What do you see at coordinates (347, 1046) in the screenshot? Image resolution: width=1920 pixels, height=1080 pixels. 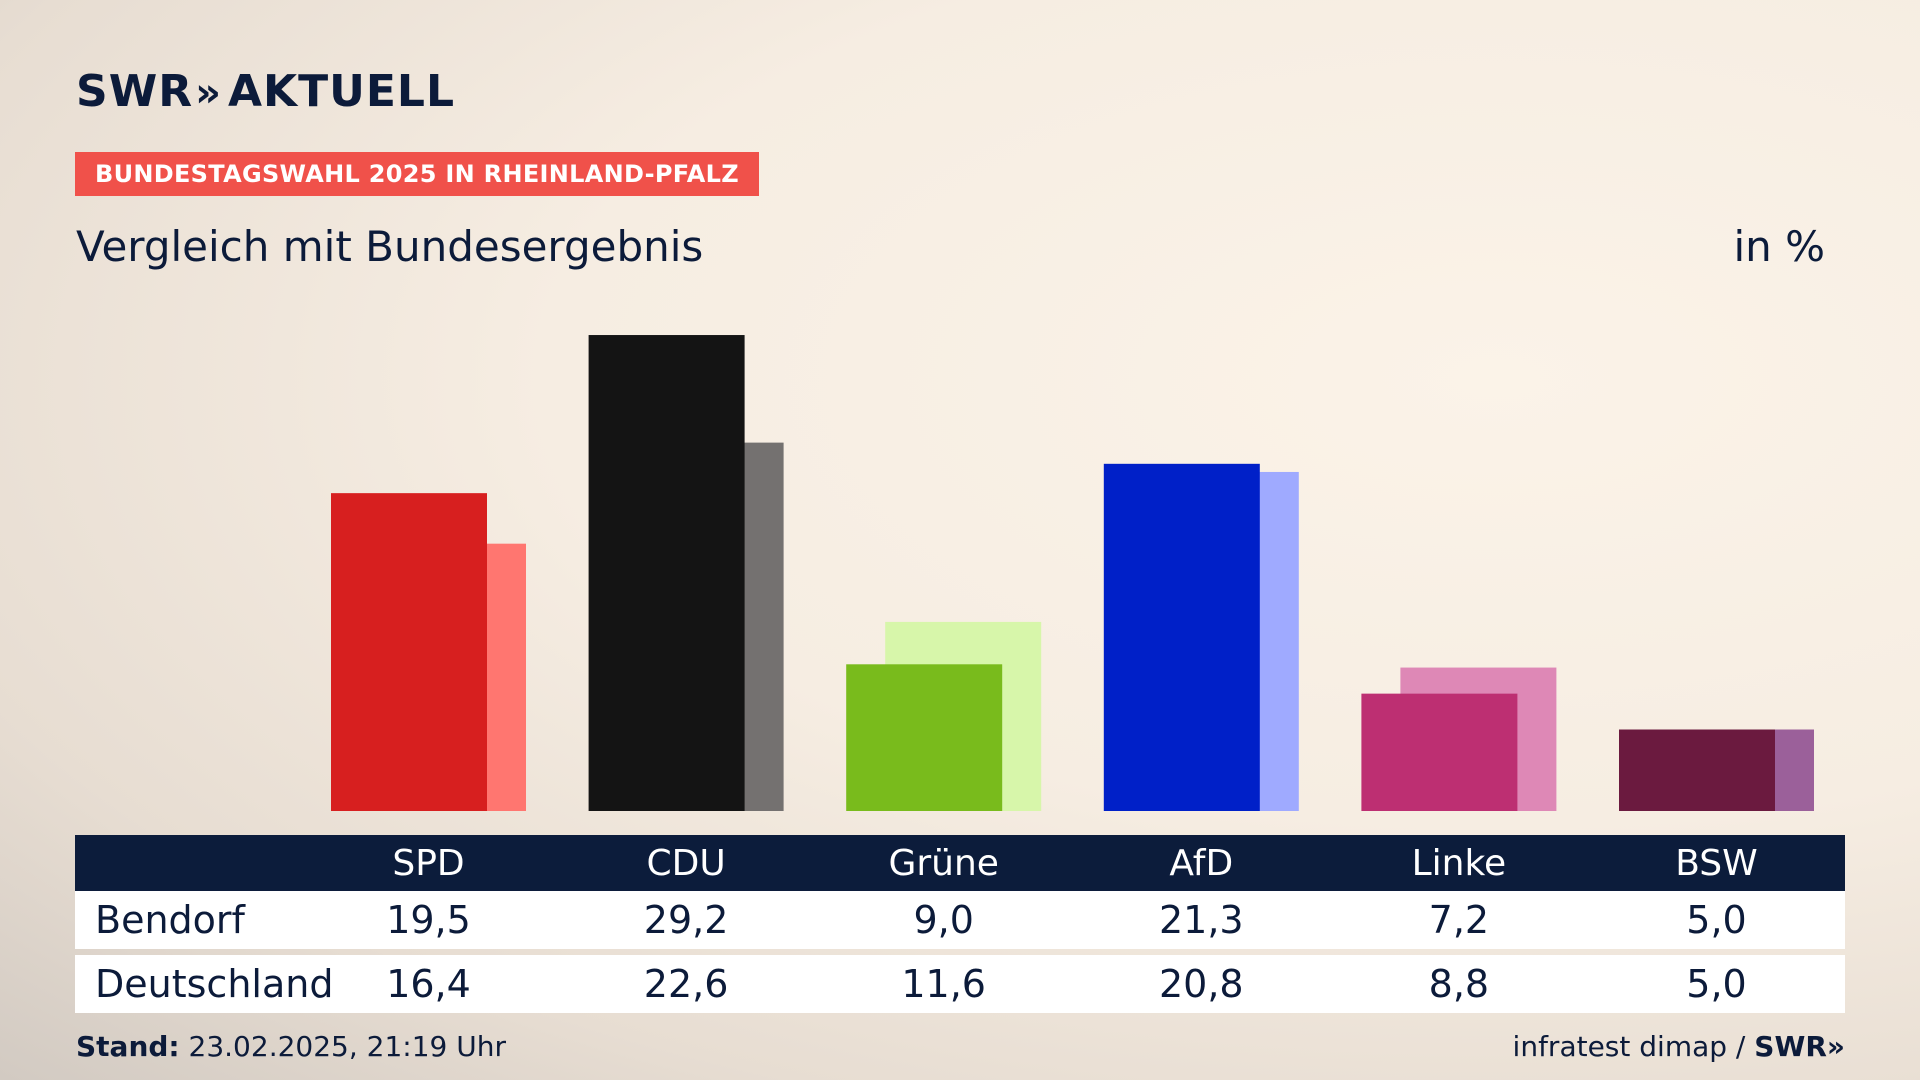 I see `stand-value: 23.02.2025, 21:19 Uhr` at bounding box center [347, 1046].